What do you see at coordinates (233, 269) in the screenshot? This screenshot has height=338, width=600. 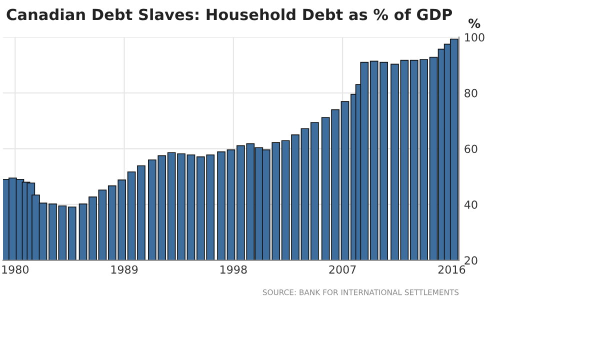 I see `x-tick-label: 1998` at bounding box center [233, 269].